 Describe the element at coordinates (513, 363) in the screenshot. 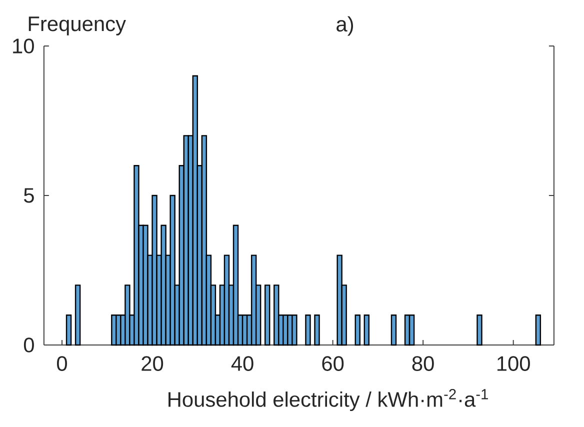

I see `x-tick-label: 100` at that location.